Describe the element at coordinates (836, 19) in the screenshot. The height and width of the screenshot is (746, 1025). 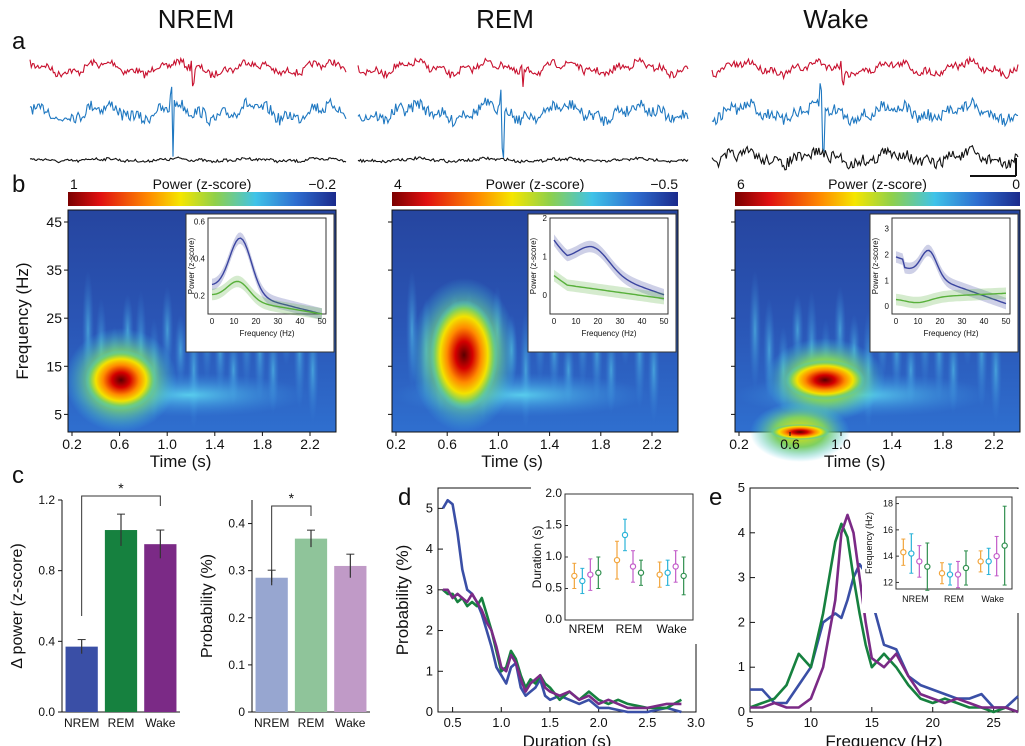
I see `title-wake: Wake` at that location.